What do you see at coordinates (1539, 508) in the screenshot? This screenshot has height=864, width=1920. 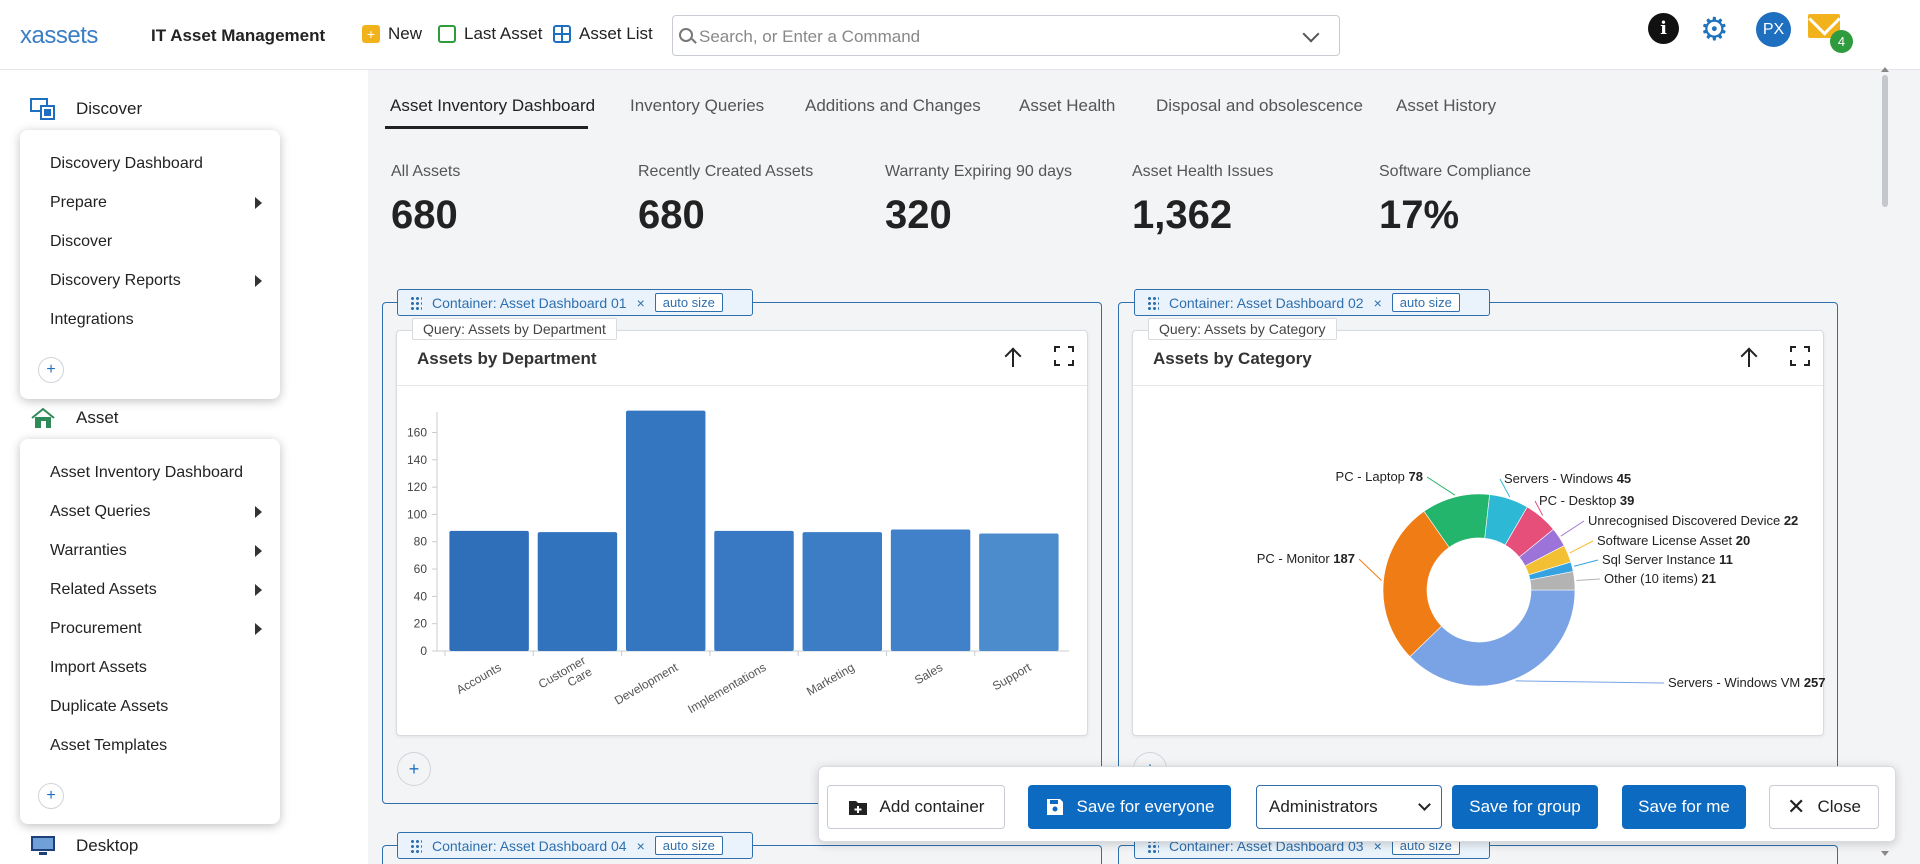 I see `slice-leader-line` at bounding box center [1539, 508].